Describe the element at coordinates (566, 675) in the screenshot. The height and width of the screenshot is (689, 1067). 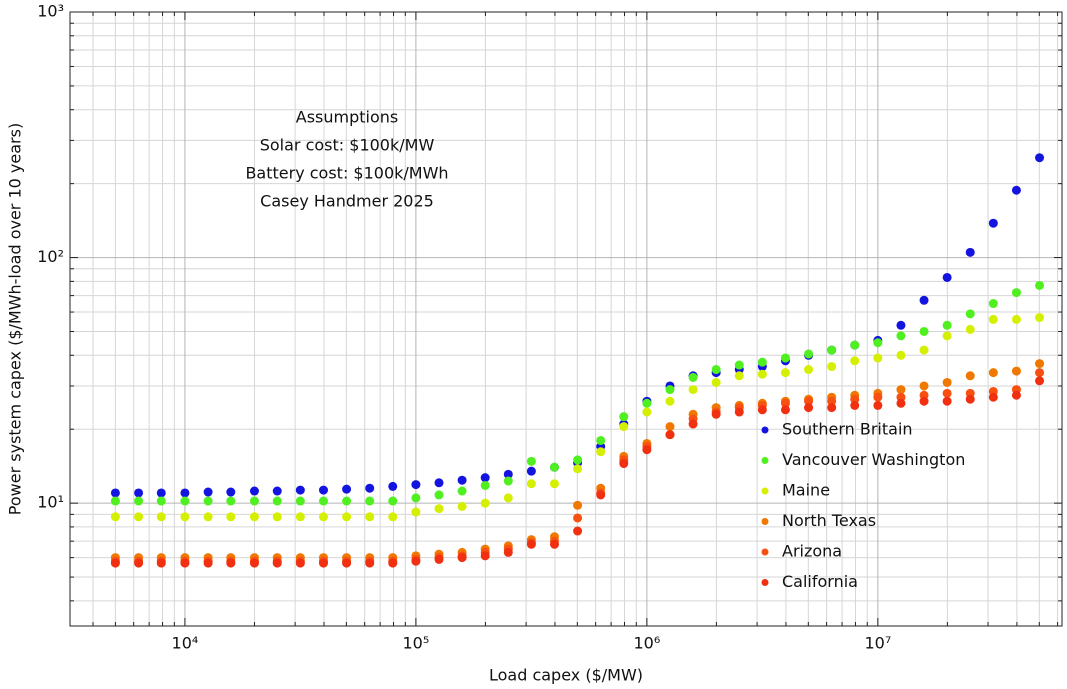
I see `x-axis-label: Load capex ($/MW)` at that location.